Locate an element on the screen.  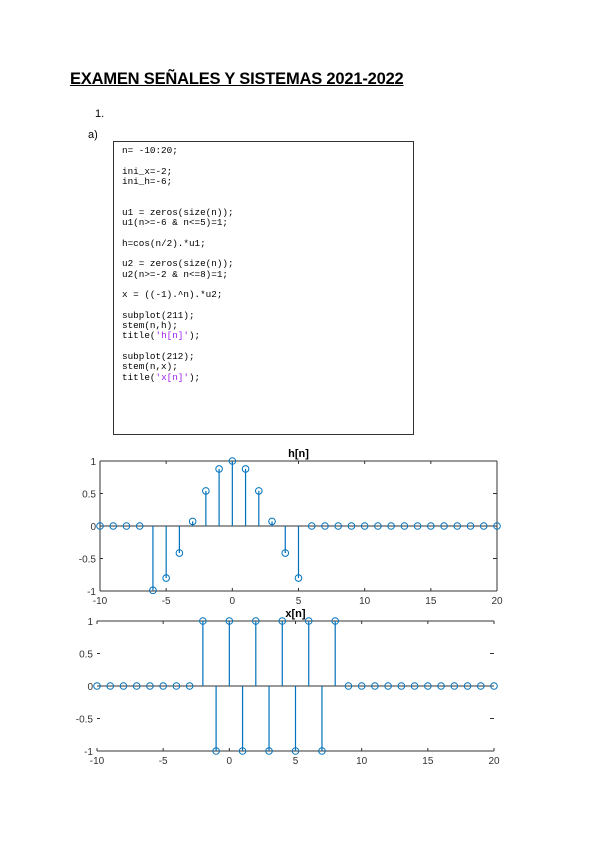
section-number: 1. is located at coordinates (100, 114).